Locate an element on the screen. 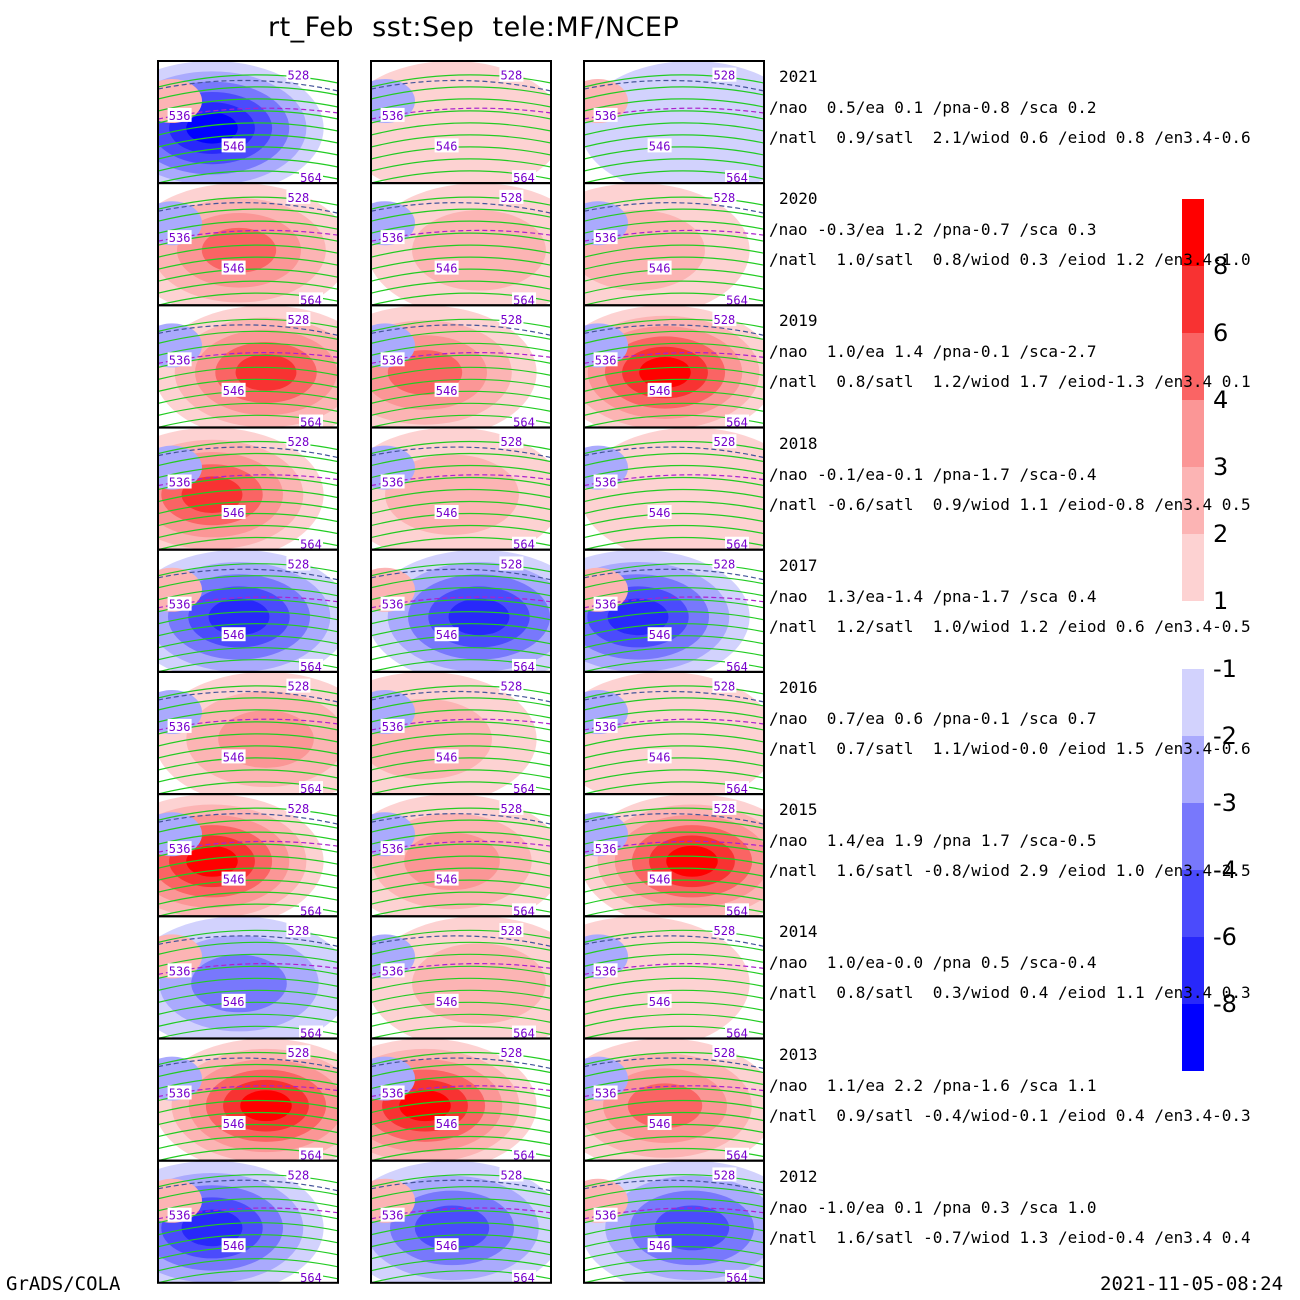 The image size is (1300, 1300). footer-software-label: GrADS/COLA is located at coordinates (63, 1284).